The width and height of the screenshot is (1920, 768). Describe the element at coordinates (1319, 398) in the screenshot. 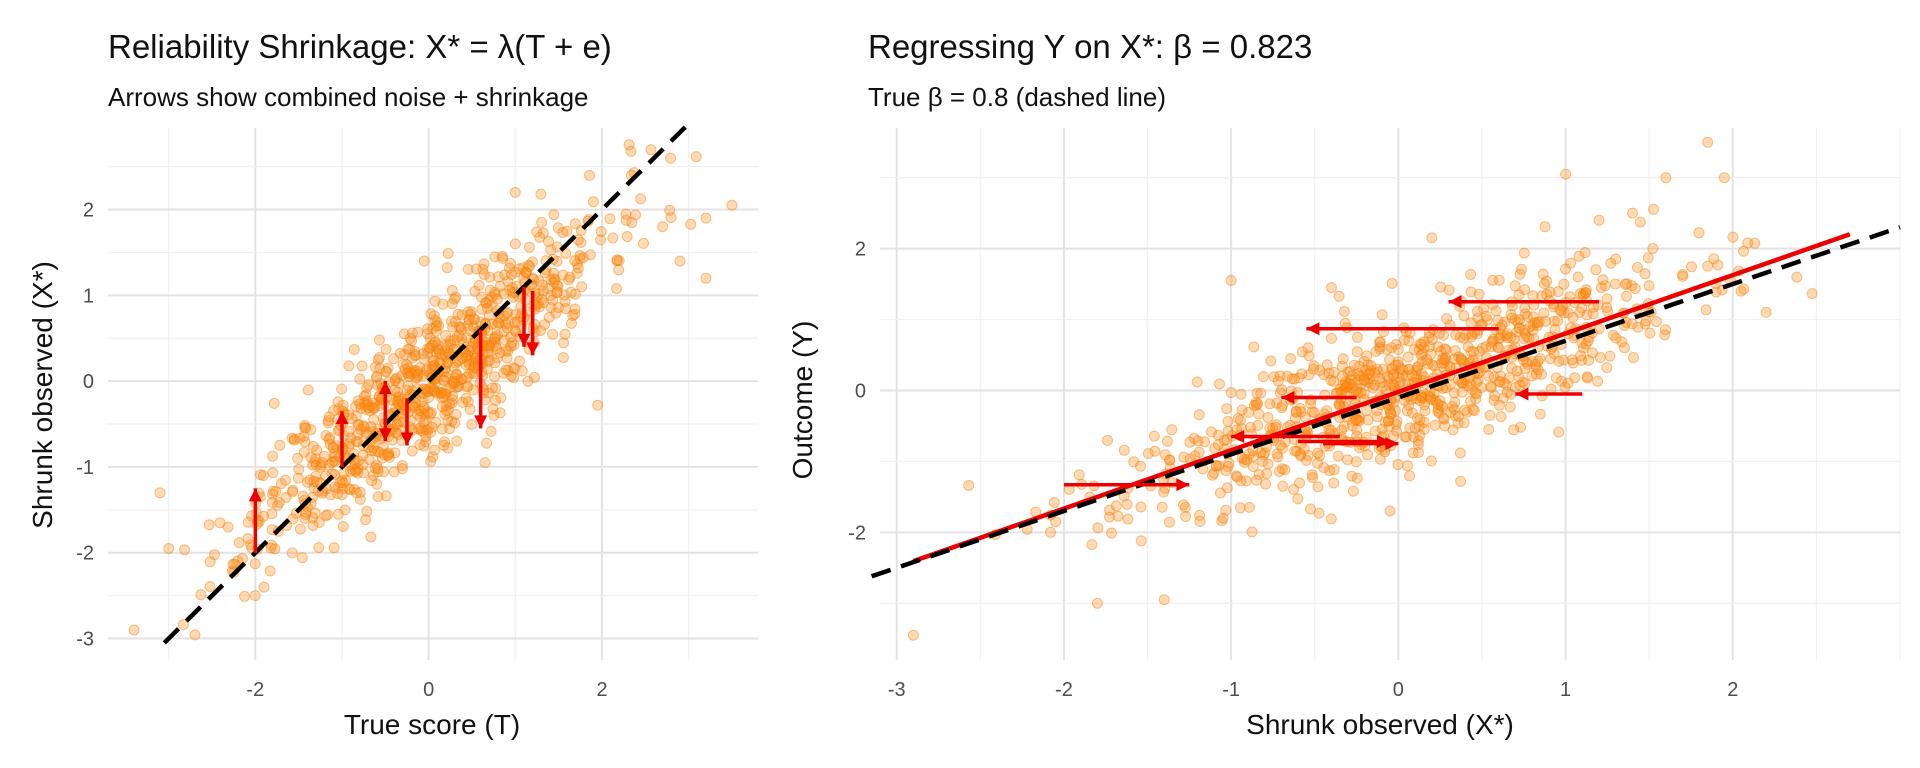

I see `right-noise-arrow` at that location.